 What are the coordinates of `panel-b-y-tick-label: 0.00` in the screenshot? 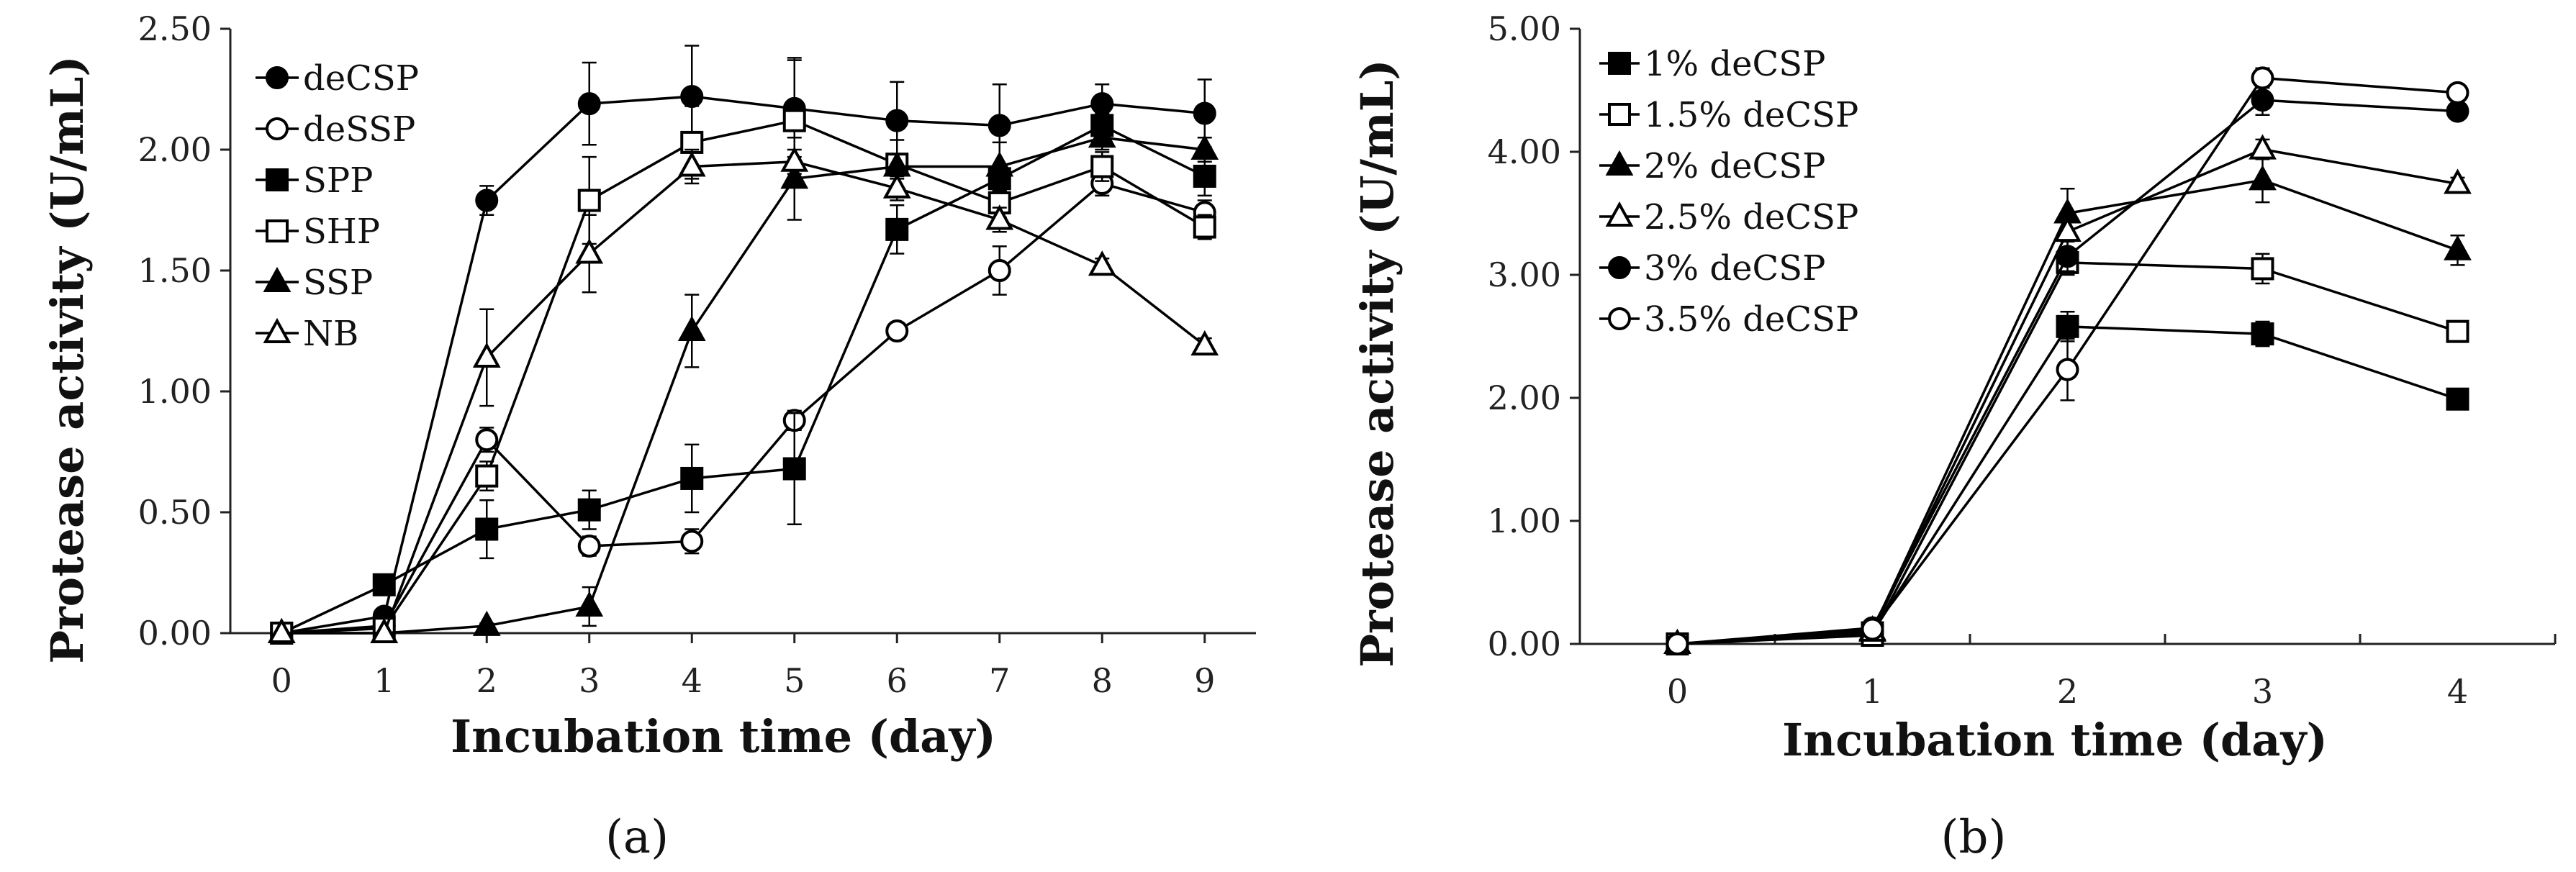 It's located at (1524, 644).